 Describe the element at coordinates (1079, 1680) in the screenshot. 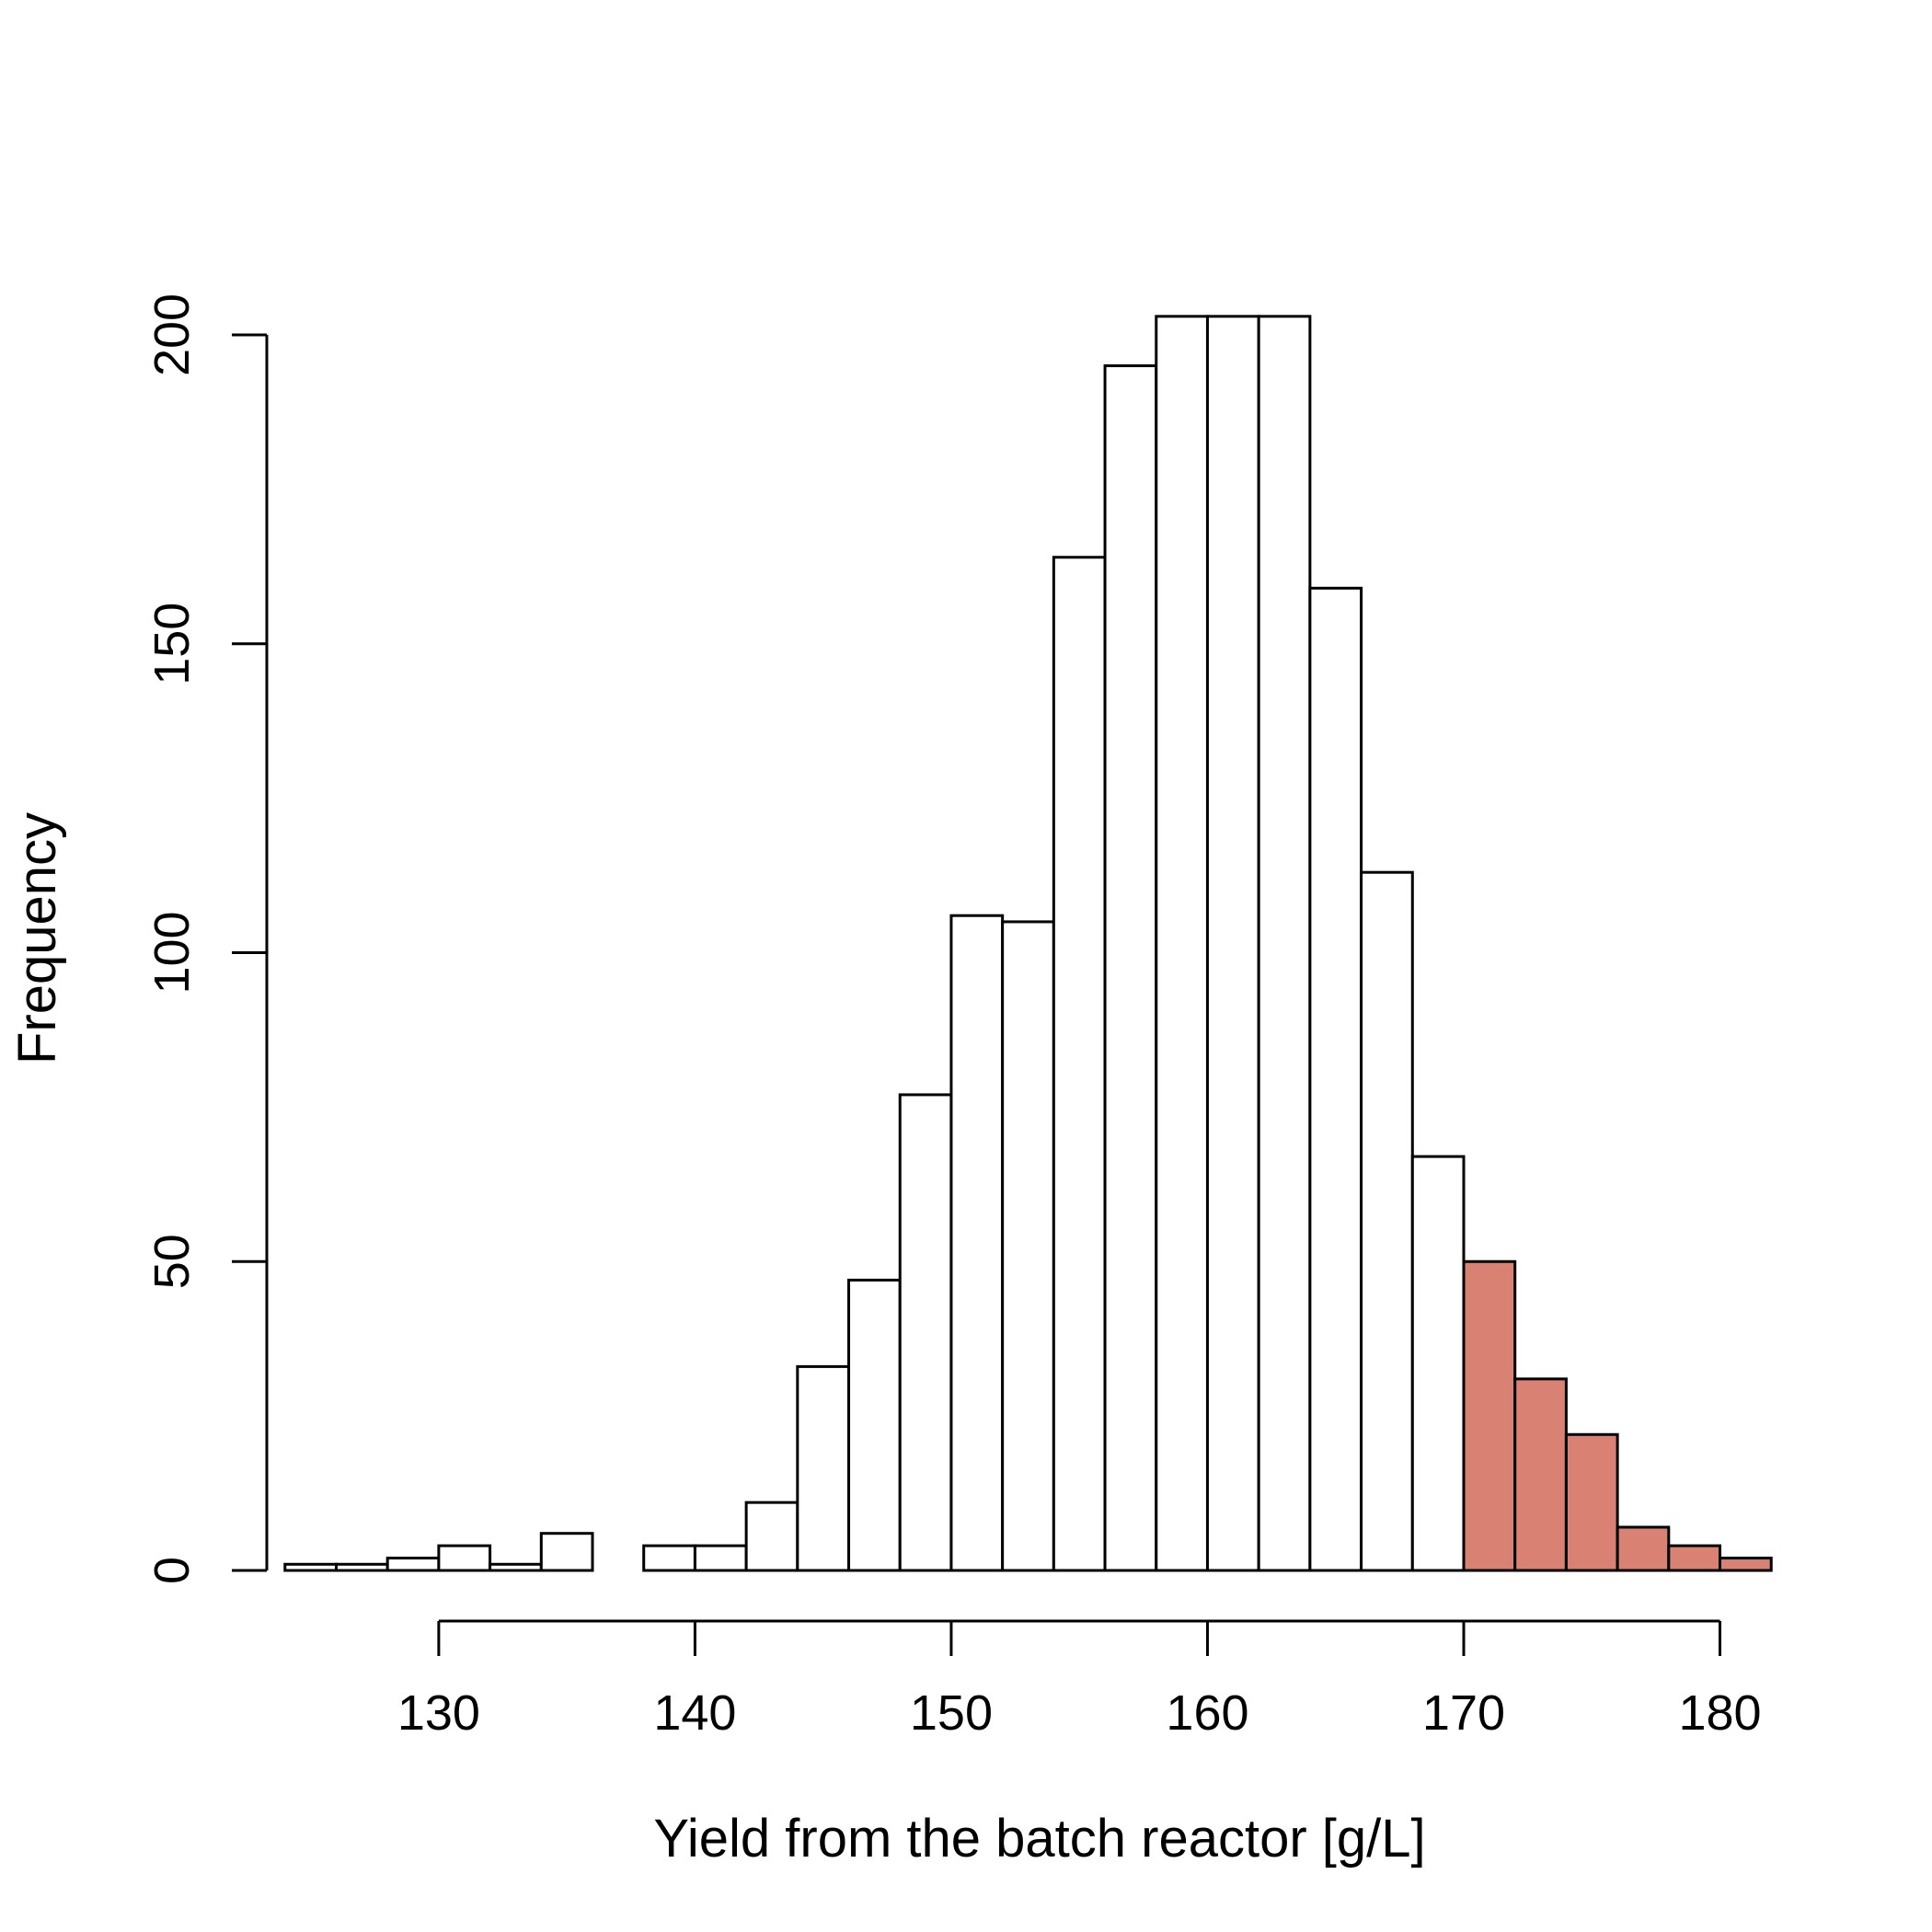

I see `x-axis: 130 140 150 160 170 180` at that location.